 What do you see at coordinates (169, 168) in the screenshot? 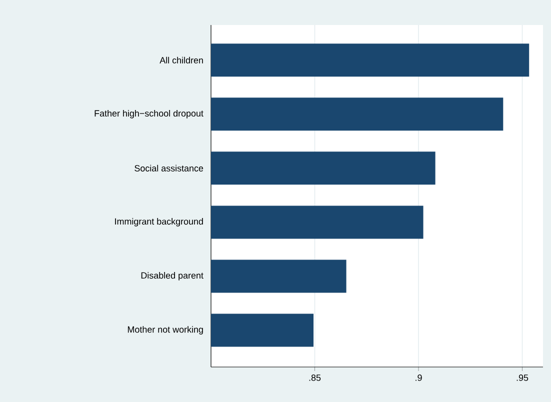
I see `y-tick-label: Social assistance` at bounding box center [169, 168].